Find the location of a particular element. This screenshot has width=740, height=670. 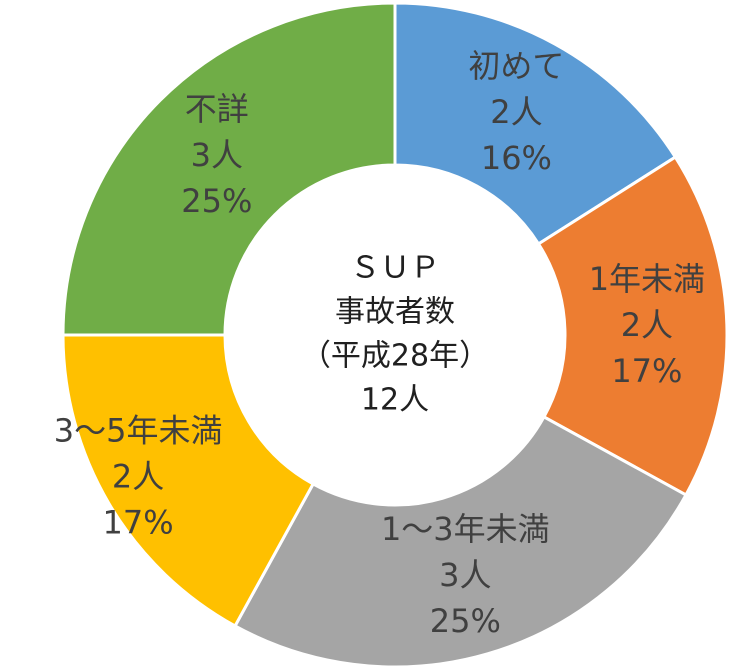

center-text: 事故者数 is located at coordinates (395, 312).